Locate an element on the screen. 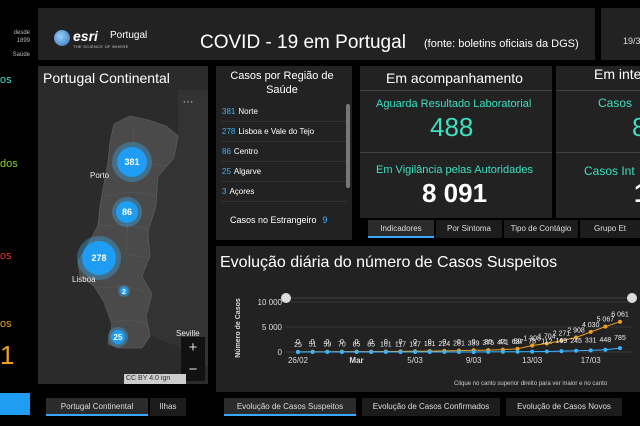  map-tab-bar: Portugal Continental Ilhas is located at coordinates (123, 408).